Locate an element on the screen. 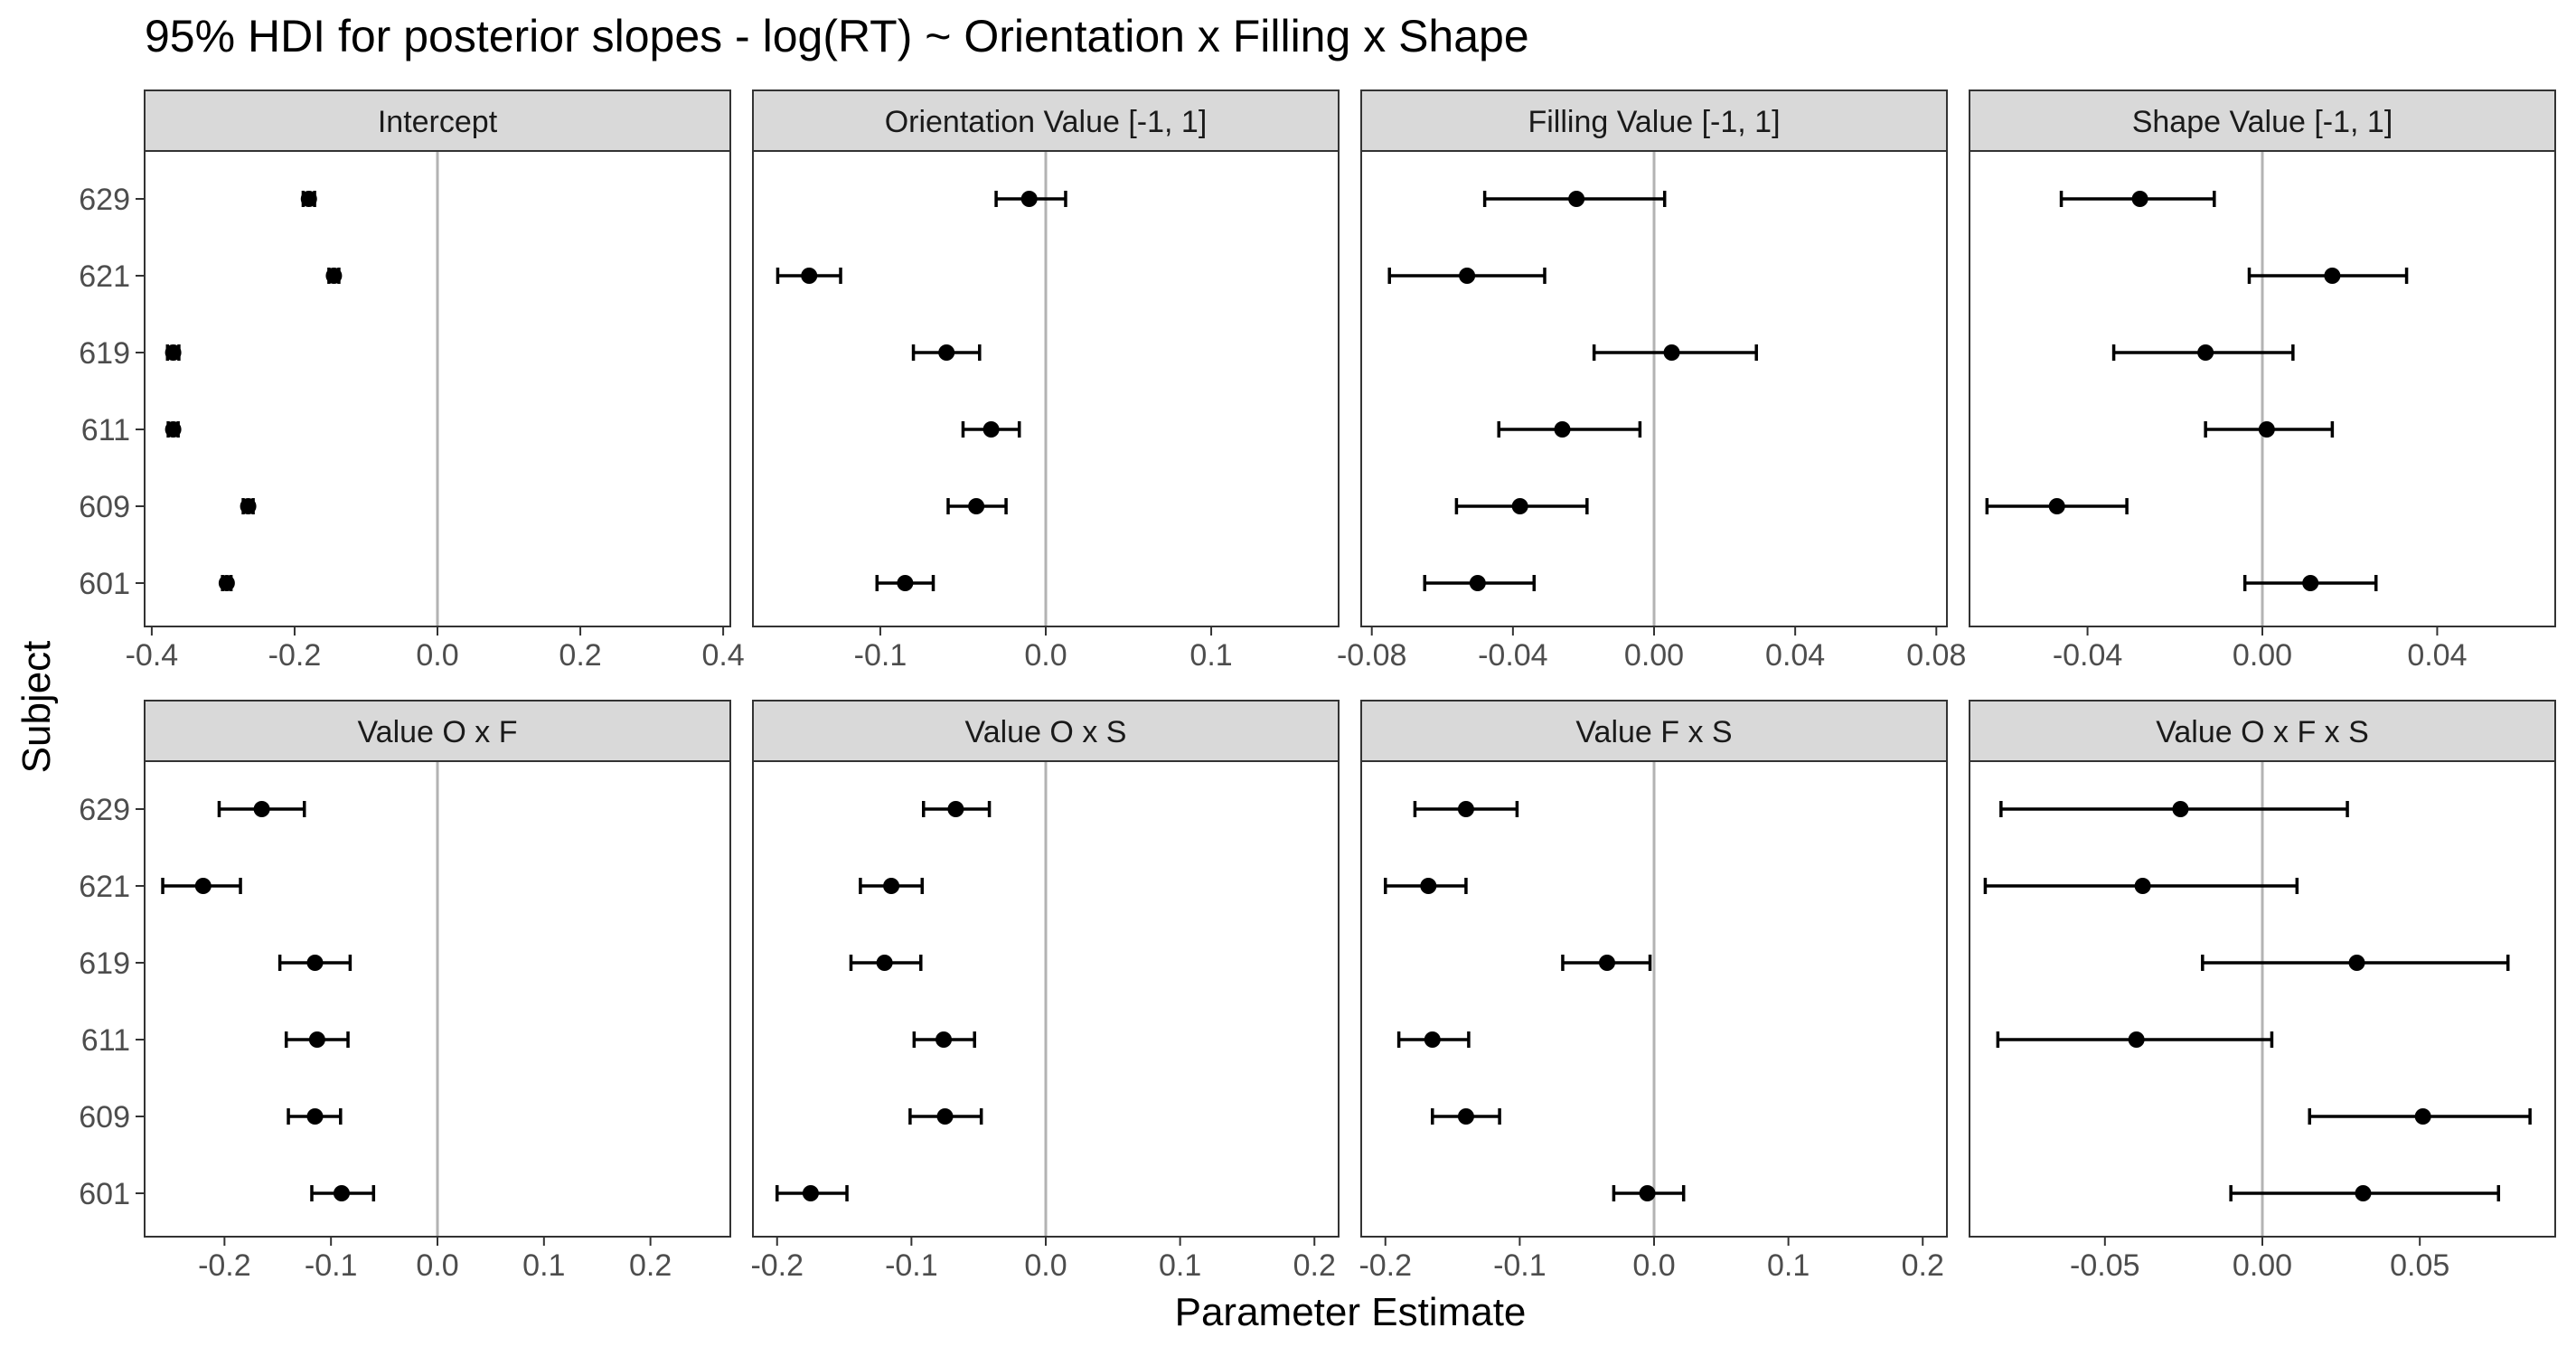  facet-strip-label: Value F x S is located at coordinates (1654, 732).